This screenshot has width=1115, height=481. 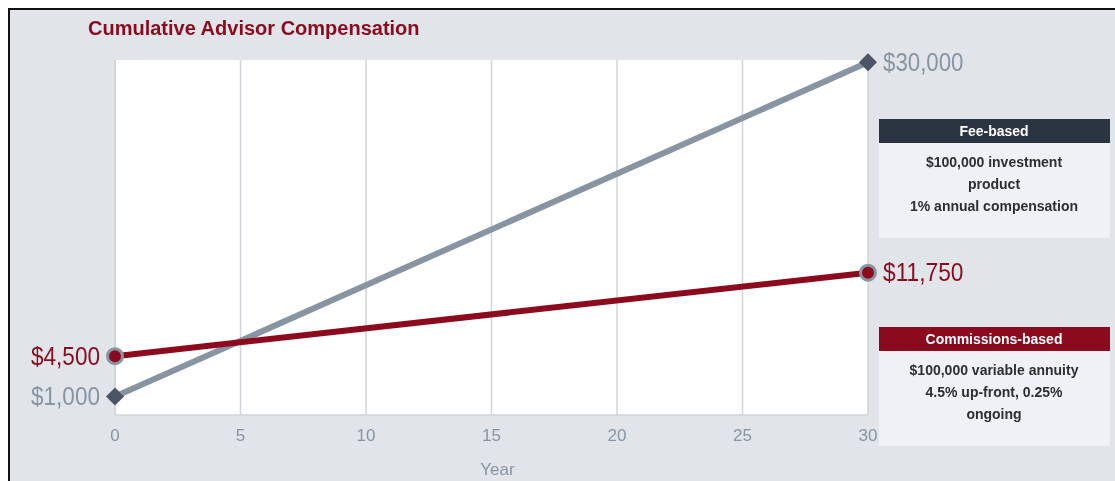 I want to click on text: Commissions-based, so click(x=994, y=339).